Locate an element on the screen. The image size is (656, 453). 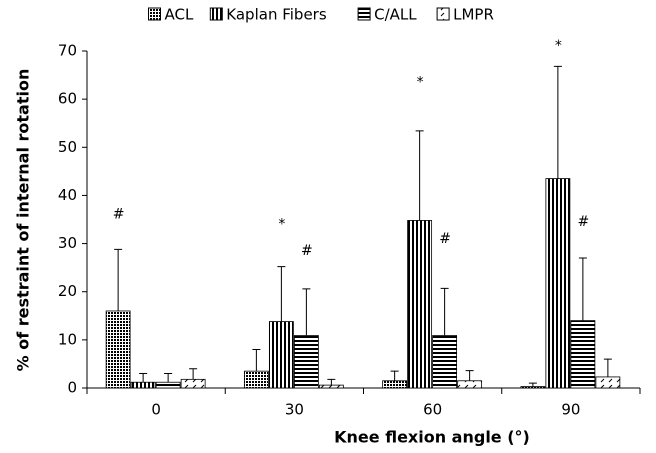
legend-label: LMPR is located at coordinates (473, 15).